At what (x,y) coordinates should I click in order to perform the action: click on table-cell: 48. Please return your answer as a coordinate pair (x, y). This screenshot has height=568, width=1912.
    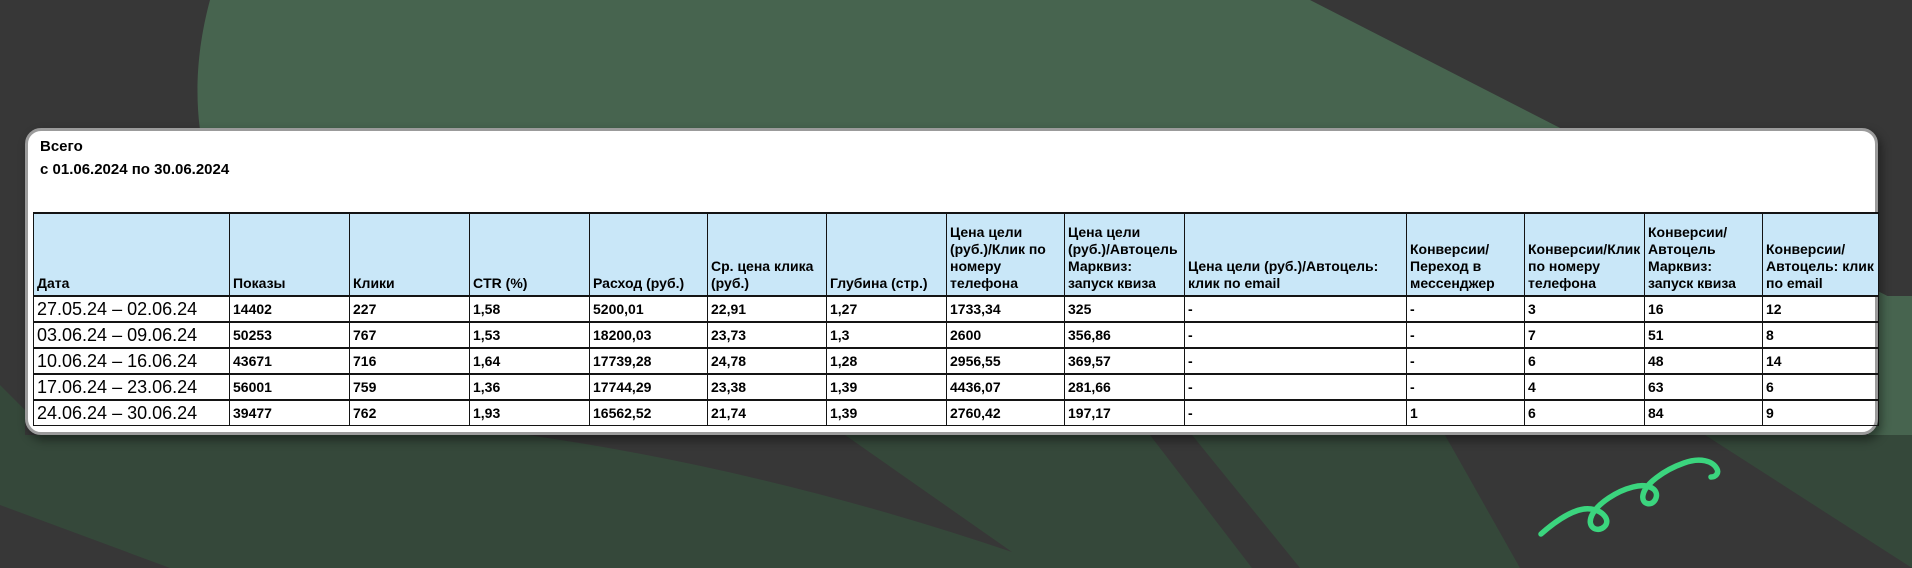
    Looking at the image, I should click on (1703, 361).